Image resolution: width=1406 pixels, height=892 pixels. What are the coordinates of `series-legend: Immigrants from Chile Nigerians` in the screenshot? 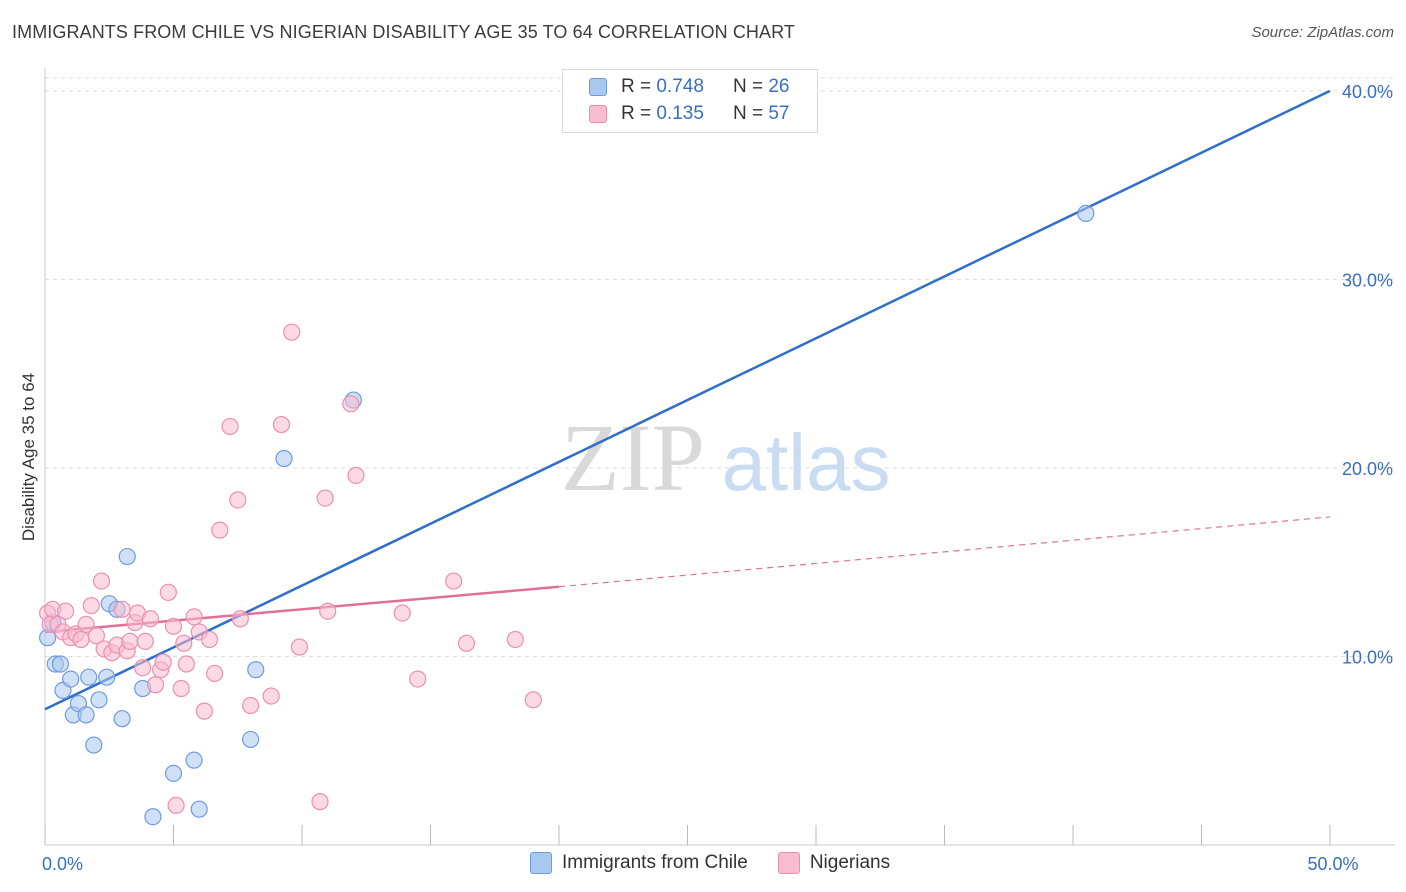 It's located at (725, 863).